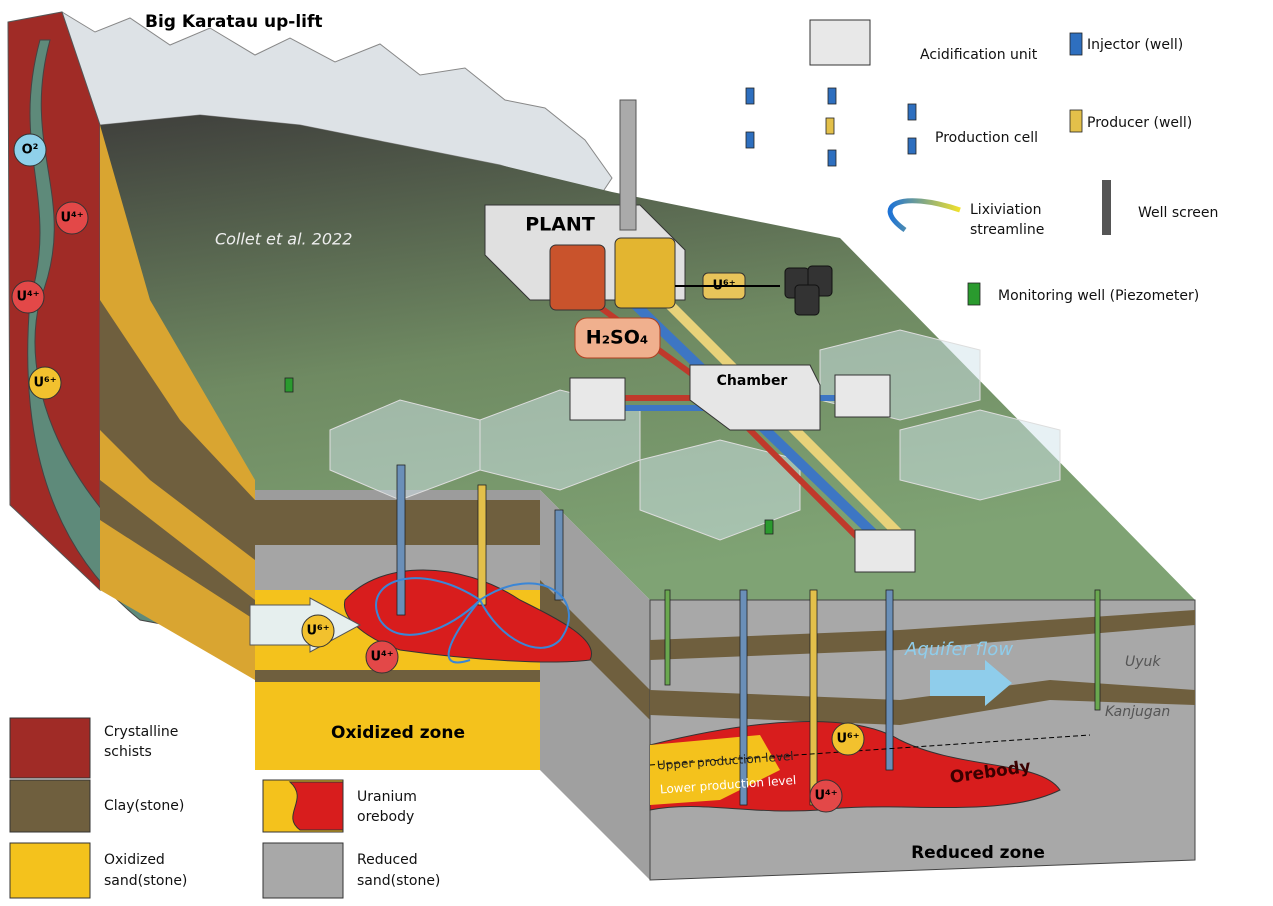 The height and width of the screenshot is (906, 1273). Describe the element at coordinates (979, 55) in the screenshot. I see `legend-label: Acidification unit` at that location.